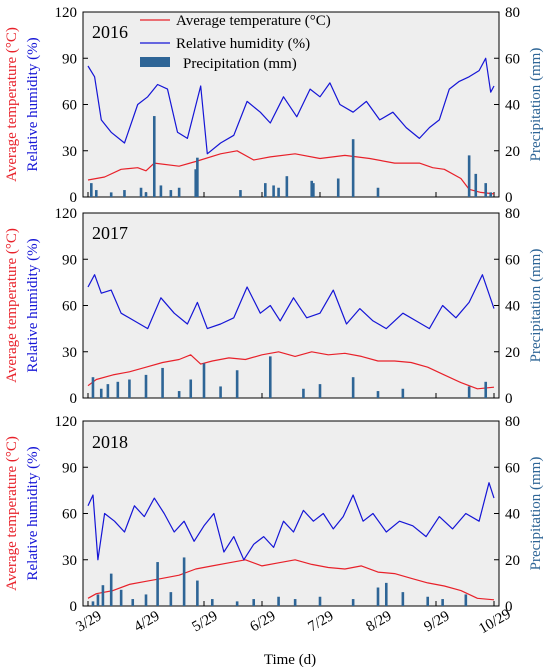  What do you see at coordinates (110, 442) in the screenshot?
I see `panel-year-label: 2018` at bounding box center [110, 442].